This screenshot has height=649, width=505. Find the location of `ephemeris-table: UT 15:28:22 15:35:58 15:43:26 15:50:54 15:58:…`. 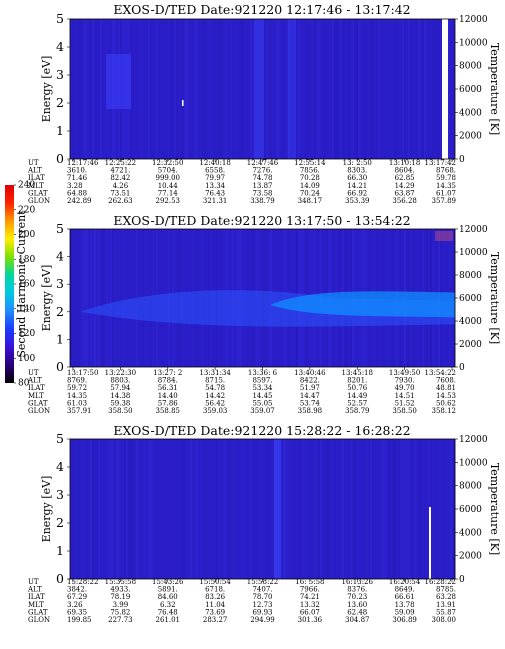

ephemeris-table: UT 15:28:22 15:35:58 15:43:26 15:50:54 15:58:… is located at coordinates (241, 601).